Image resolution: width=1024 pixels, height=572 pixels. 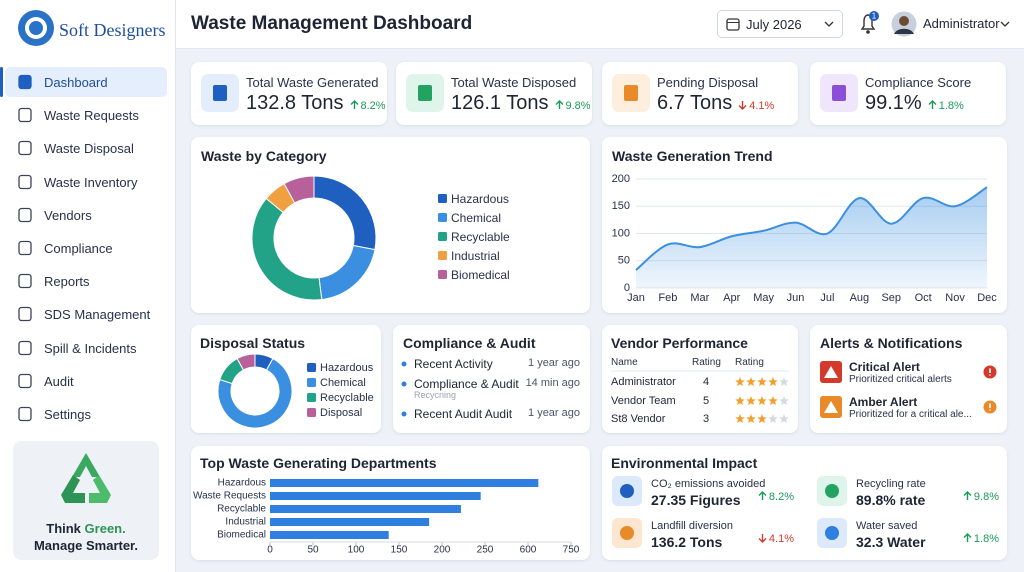 What do you see at coordinates (435, 395) in the screenshot?
I see `activity-sub: Recycning` at bounding box center [435, 395].